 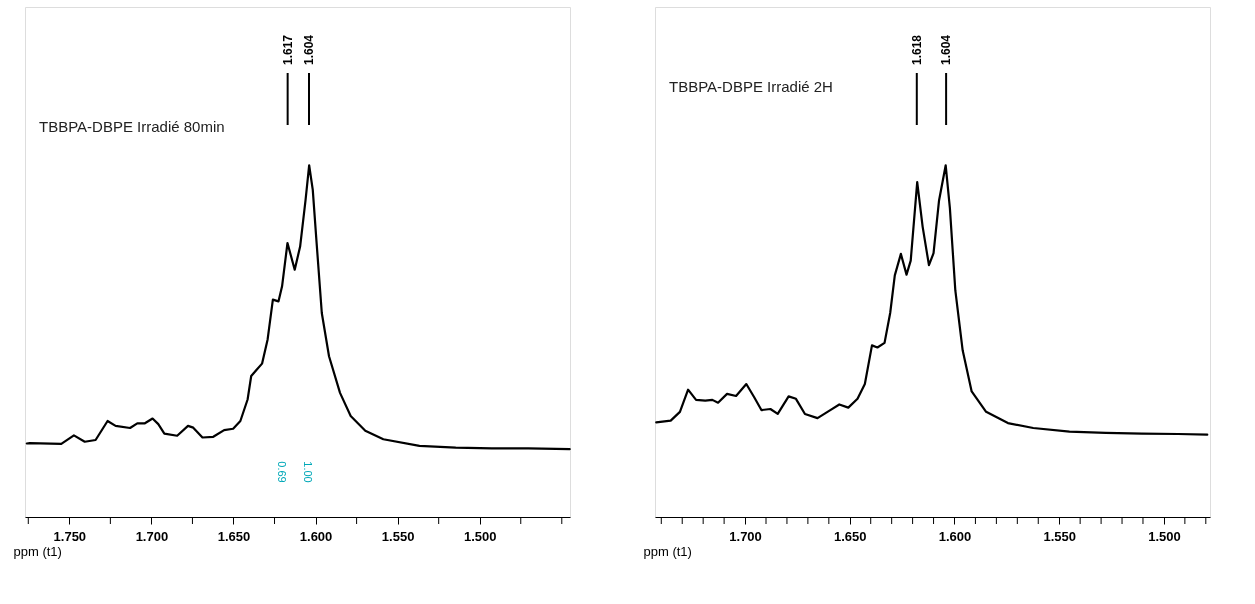 What do you see at coordinates (308, 472) in the screenshot?
I see `annotation: 1.00` at bounding box center [308, 472].